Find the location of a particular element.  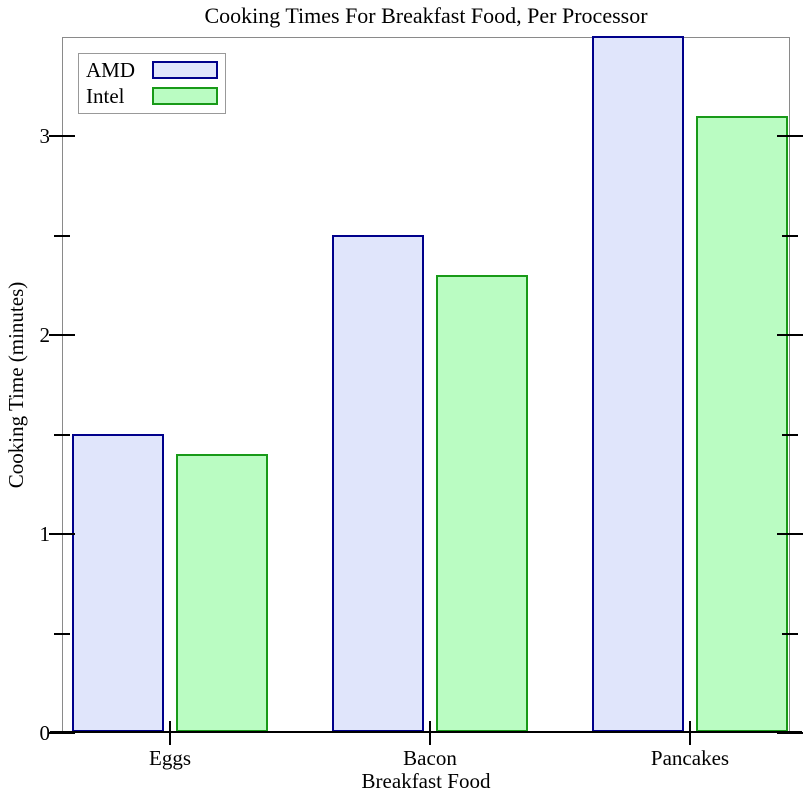

y-minor-tick-left-1.5 is located at coordinates (62, 435).